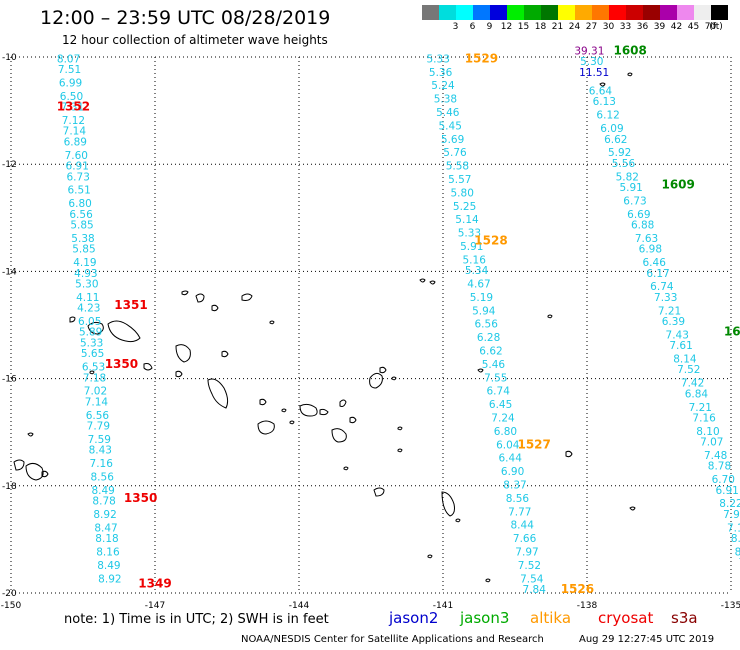  Describe the element at coordinates (601, 92) in the screenshot. I see `wave-height-value: 6.64` at that location.